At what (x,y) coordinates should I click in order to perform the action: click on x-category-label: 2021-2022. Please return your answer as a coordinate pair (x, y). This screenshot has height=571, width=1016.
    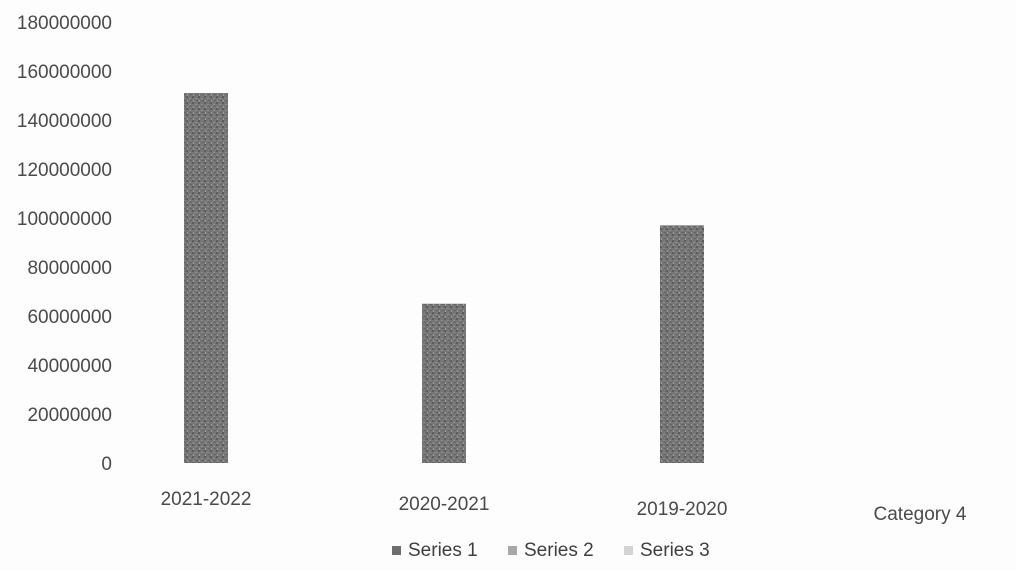
    Looking at the image, I should click on (206, 499).